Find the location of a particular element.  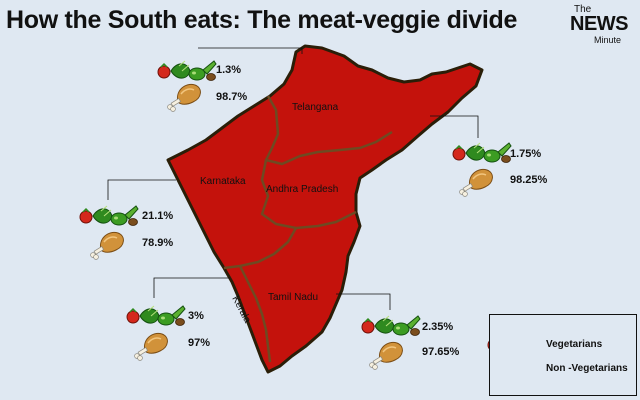

karnataka-non-vegetarian-pct: 78.9% is located at coordinates (158, 243).